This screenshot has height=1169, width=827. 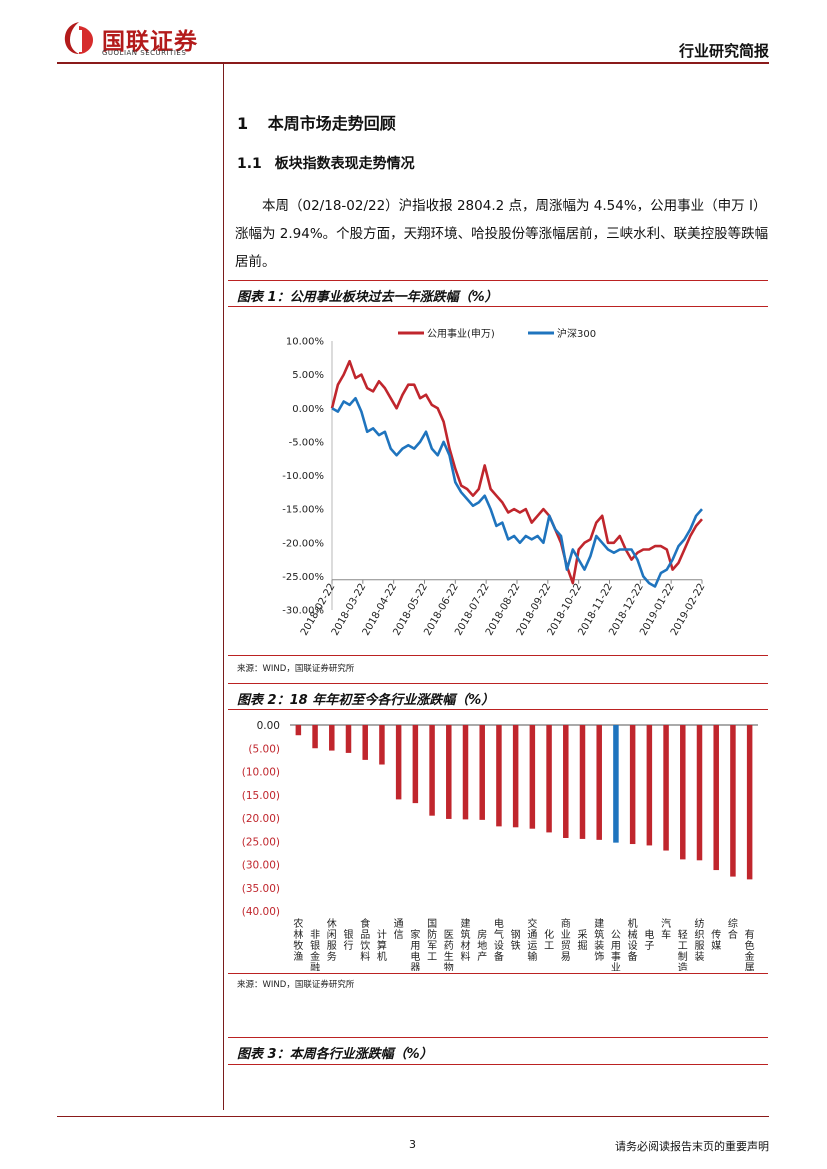 What do you see at coordinates (243, 123) in the screenshot?
I see `section-number: 1` at bounding box center [243, 123].